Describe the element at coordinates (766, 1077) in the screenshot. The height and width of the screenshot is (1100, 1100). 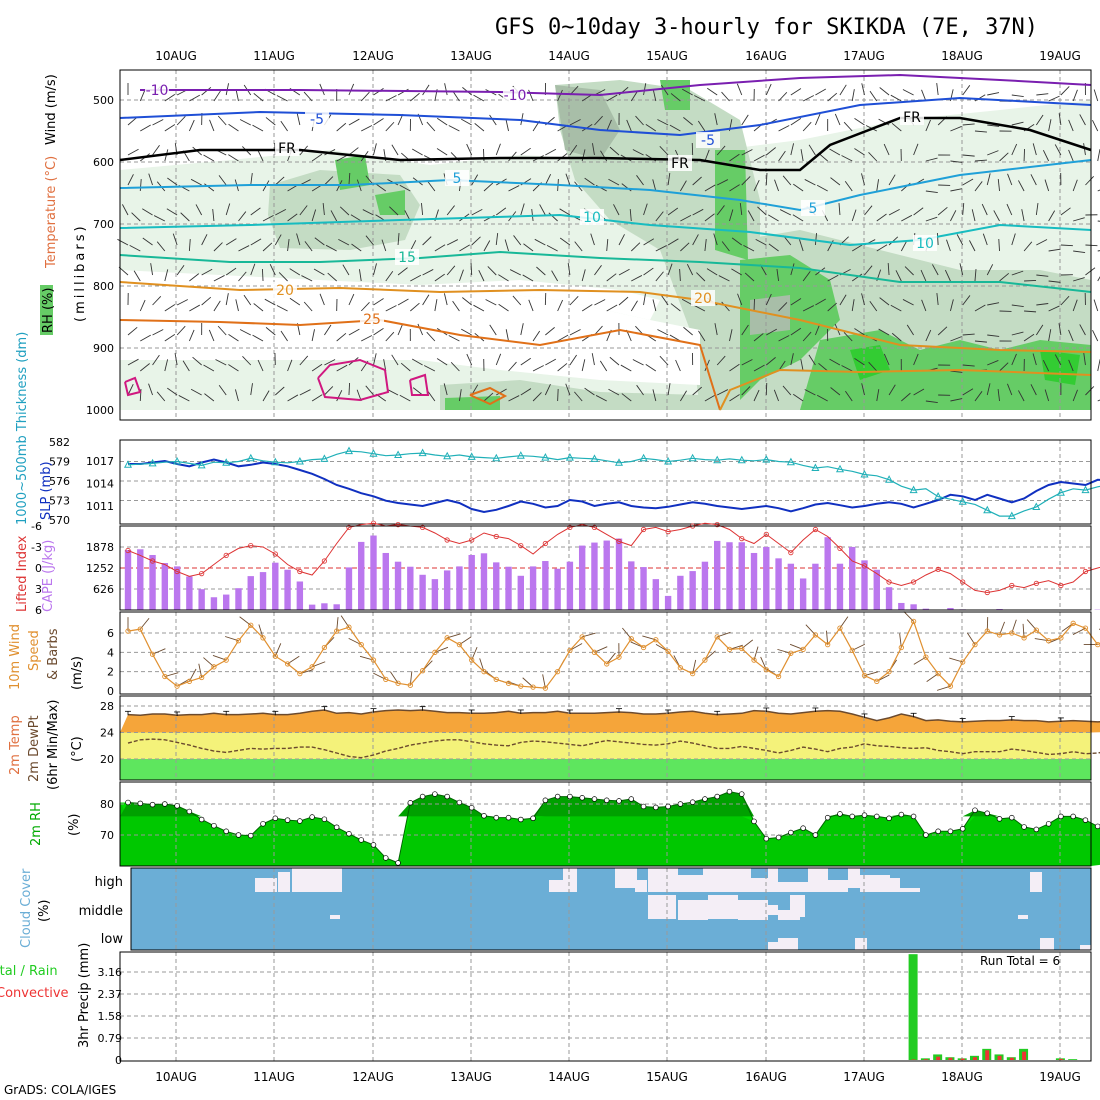
I see `date-label-bottom: 16AUG` at that location.